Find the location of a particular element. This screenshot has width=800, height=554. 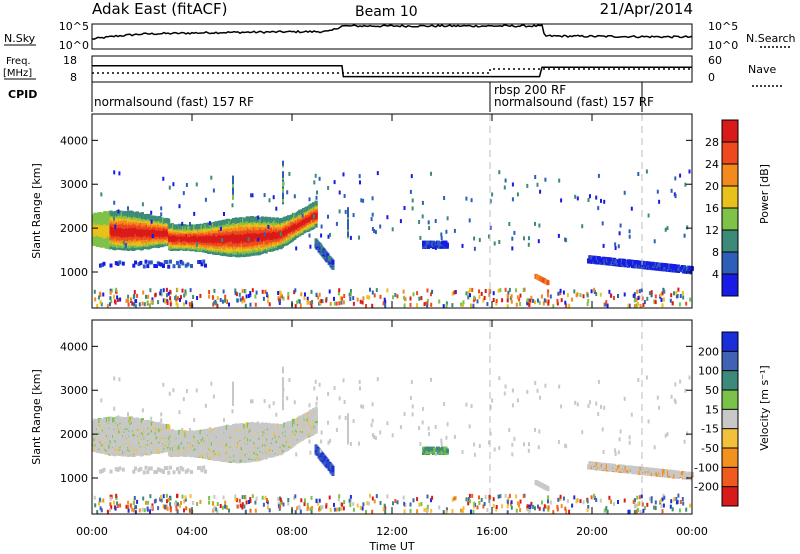

nave-tick-low: 0 is located at coordinates (711, 77).